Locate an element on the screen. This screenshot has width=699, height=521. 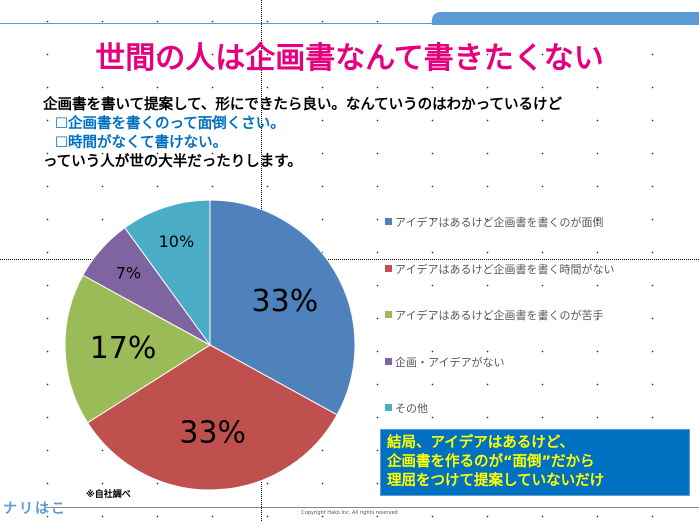
callout-line: 理屈をつけて提案していないだけ is located at coordinates (496, 481).